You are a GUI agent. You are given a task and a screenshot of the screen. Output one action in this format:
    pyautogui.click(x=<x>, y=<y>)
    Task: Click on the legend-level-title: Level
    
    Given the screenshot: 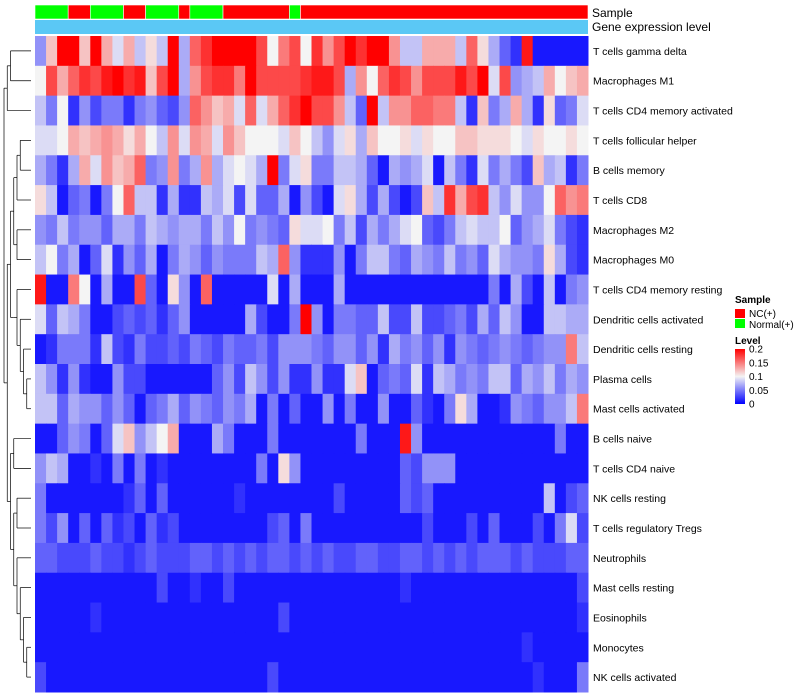 What is the action you would take?
    pyautogui.click(x=748, y=341)
    